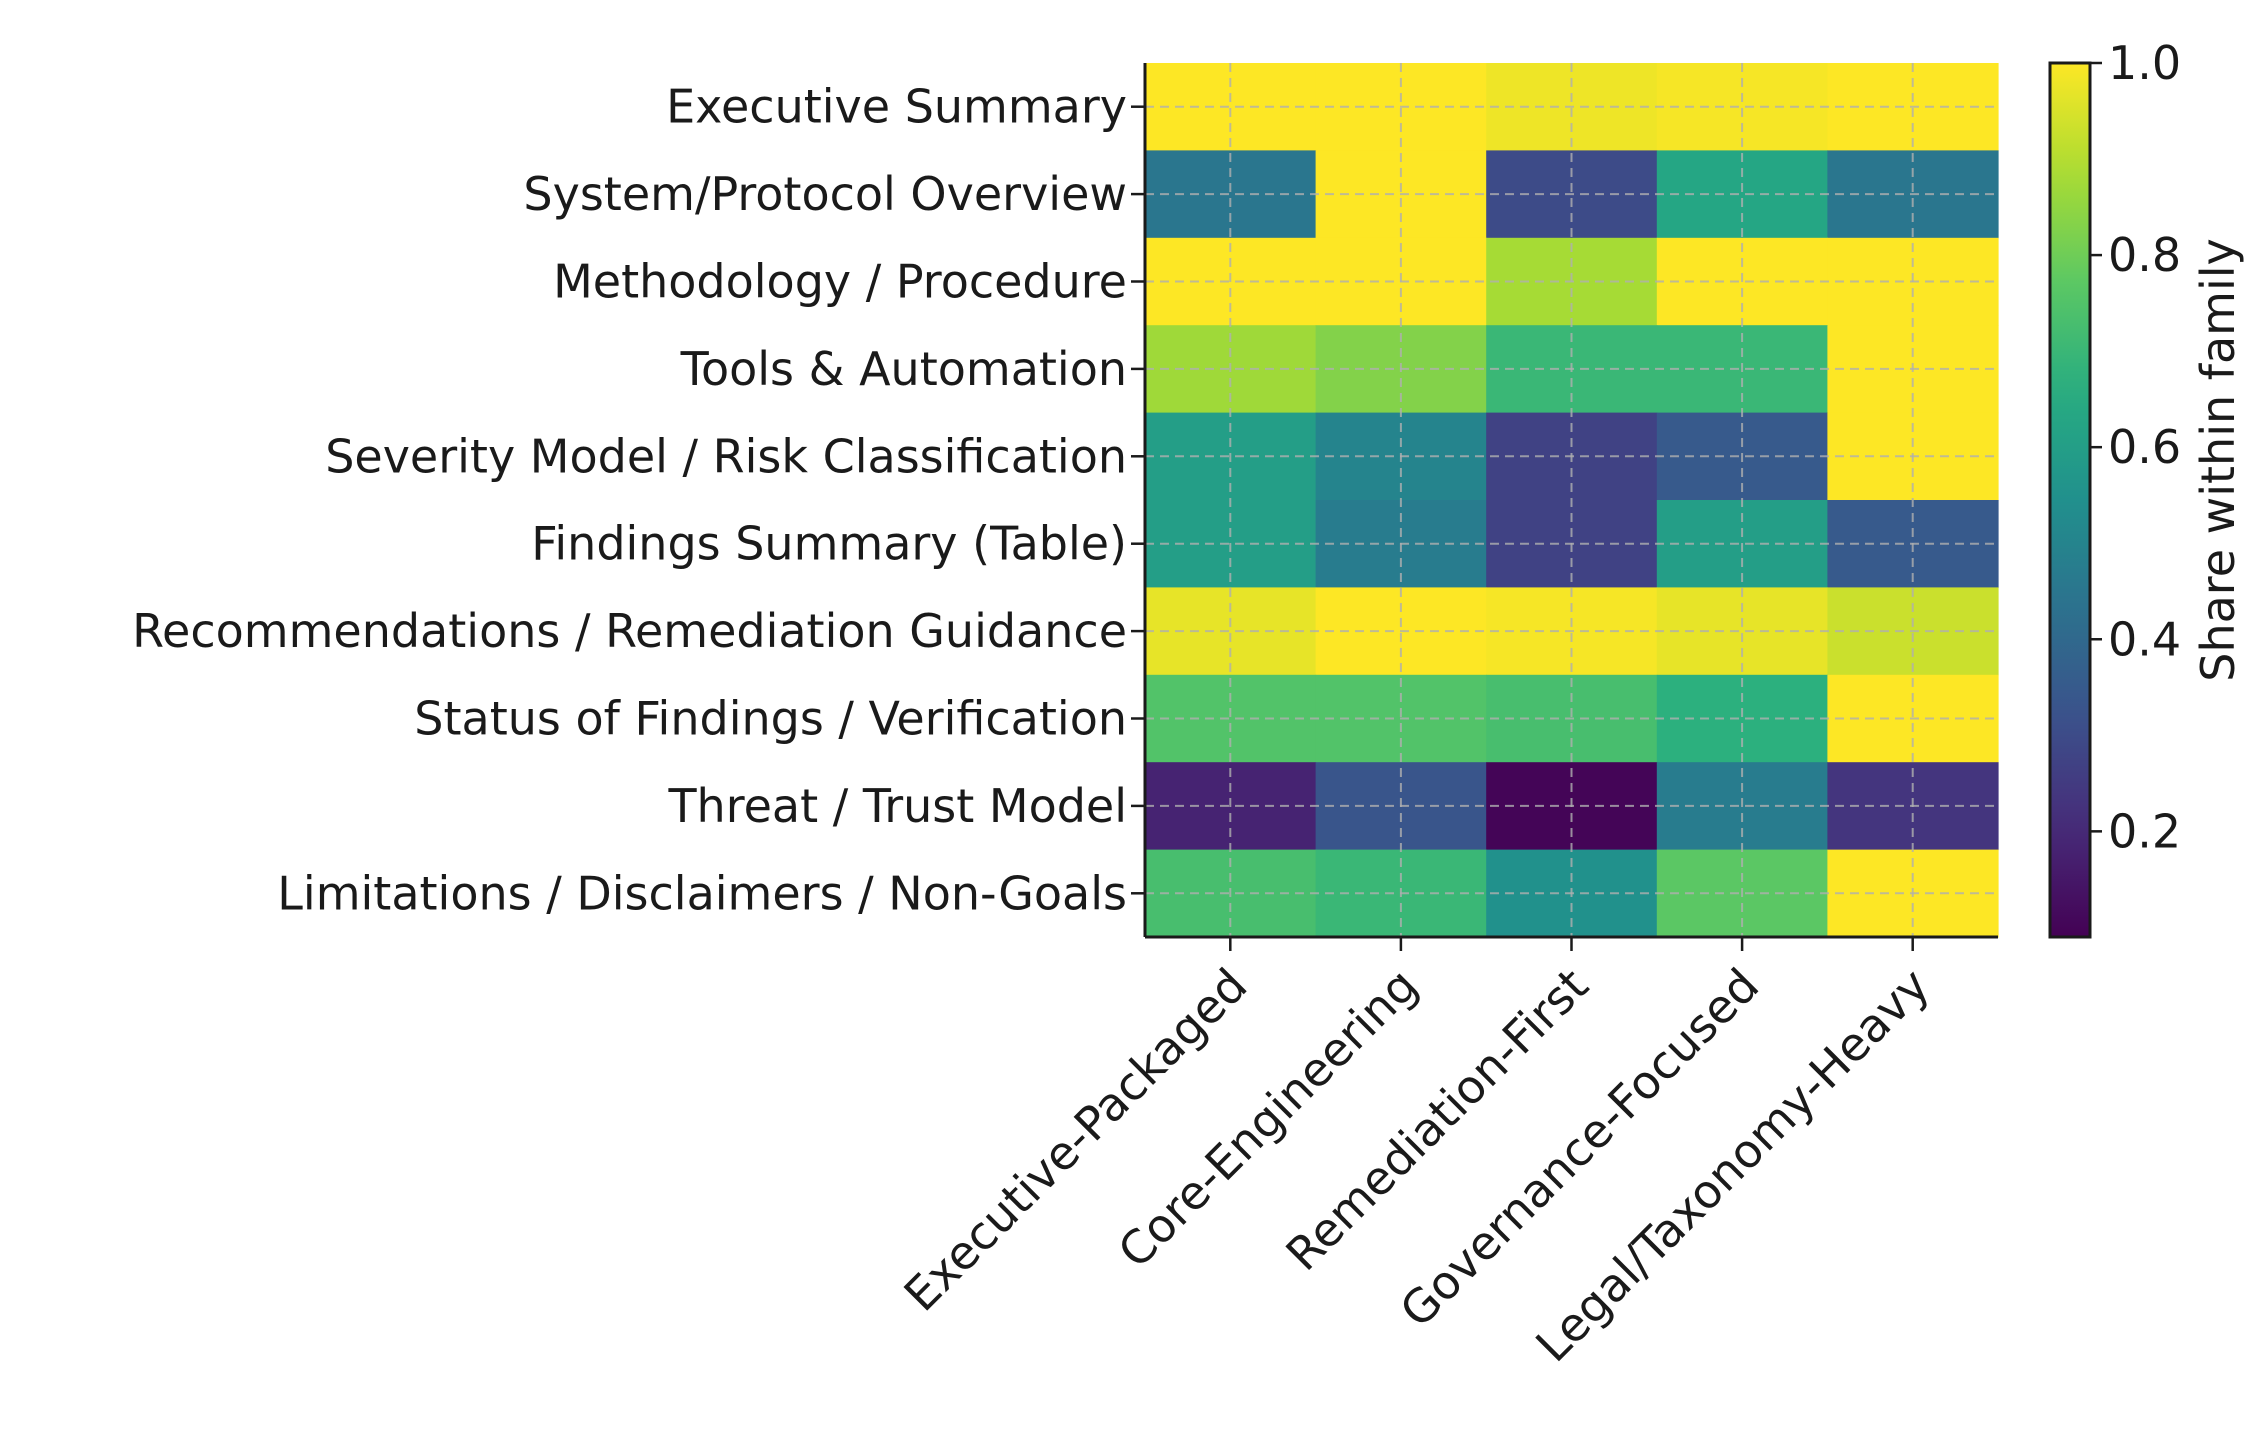  I want to click on y-tick-label: System/Protocol Overview, so click(825, 194).